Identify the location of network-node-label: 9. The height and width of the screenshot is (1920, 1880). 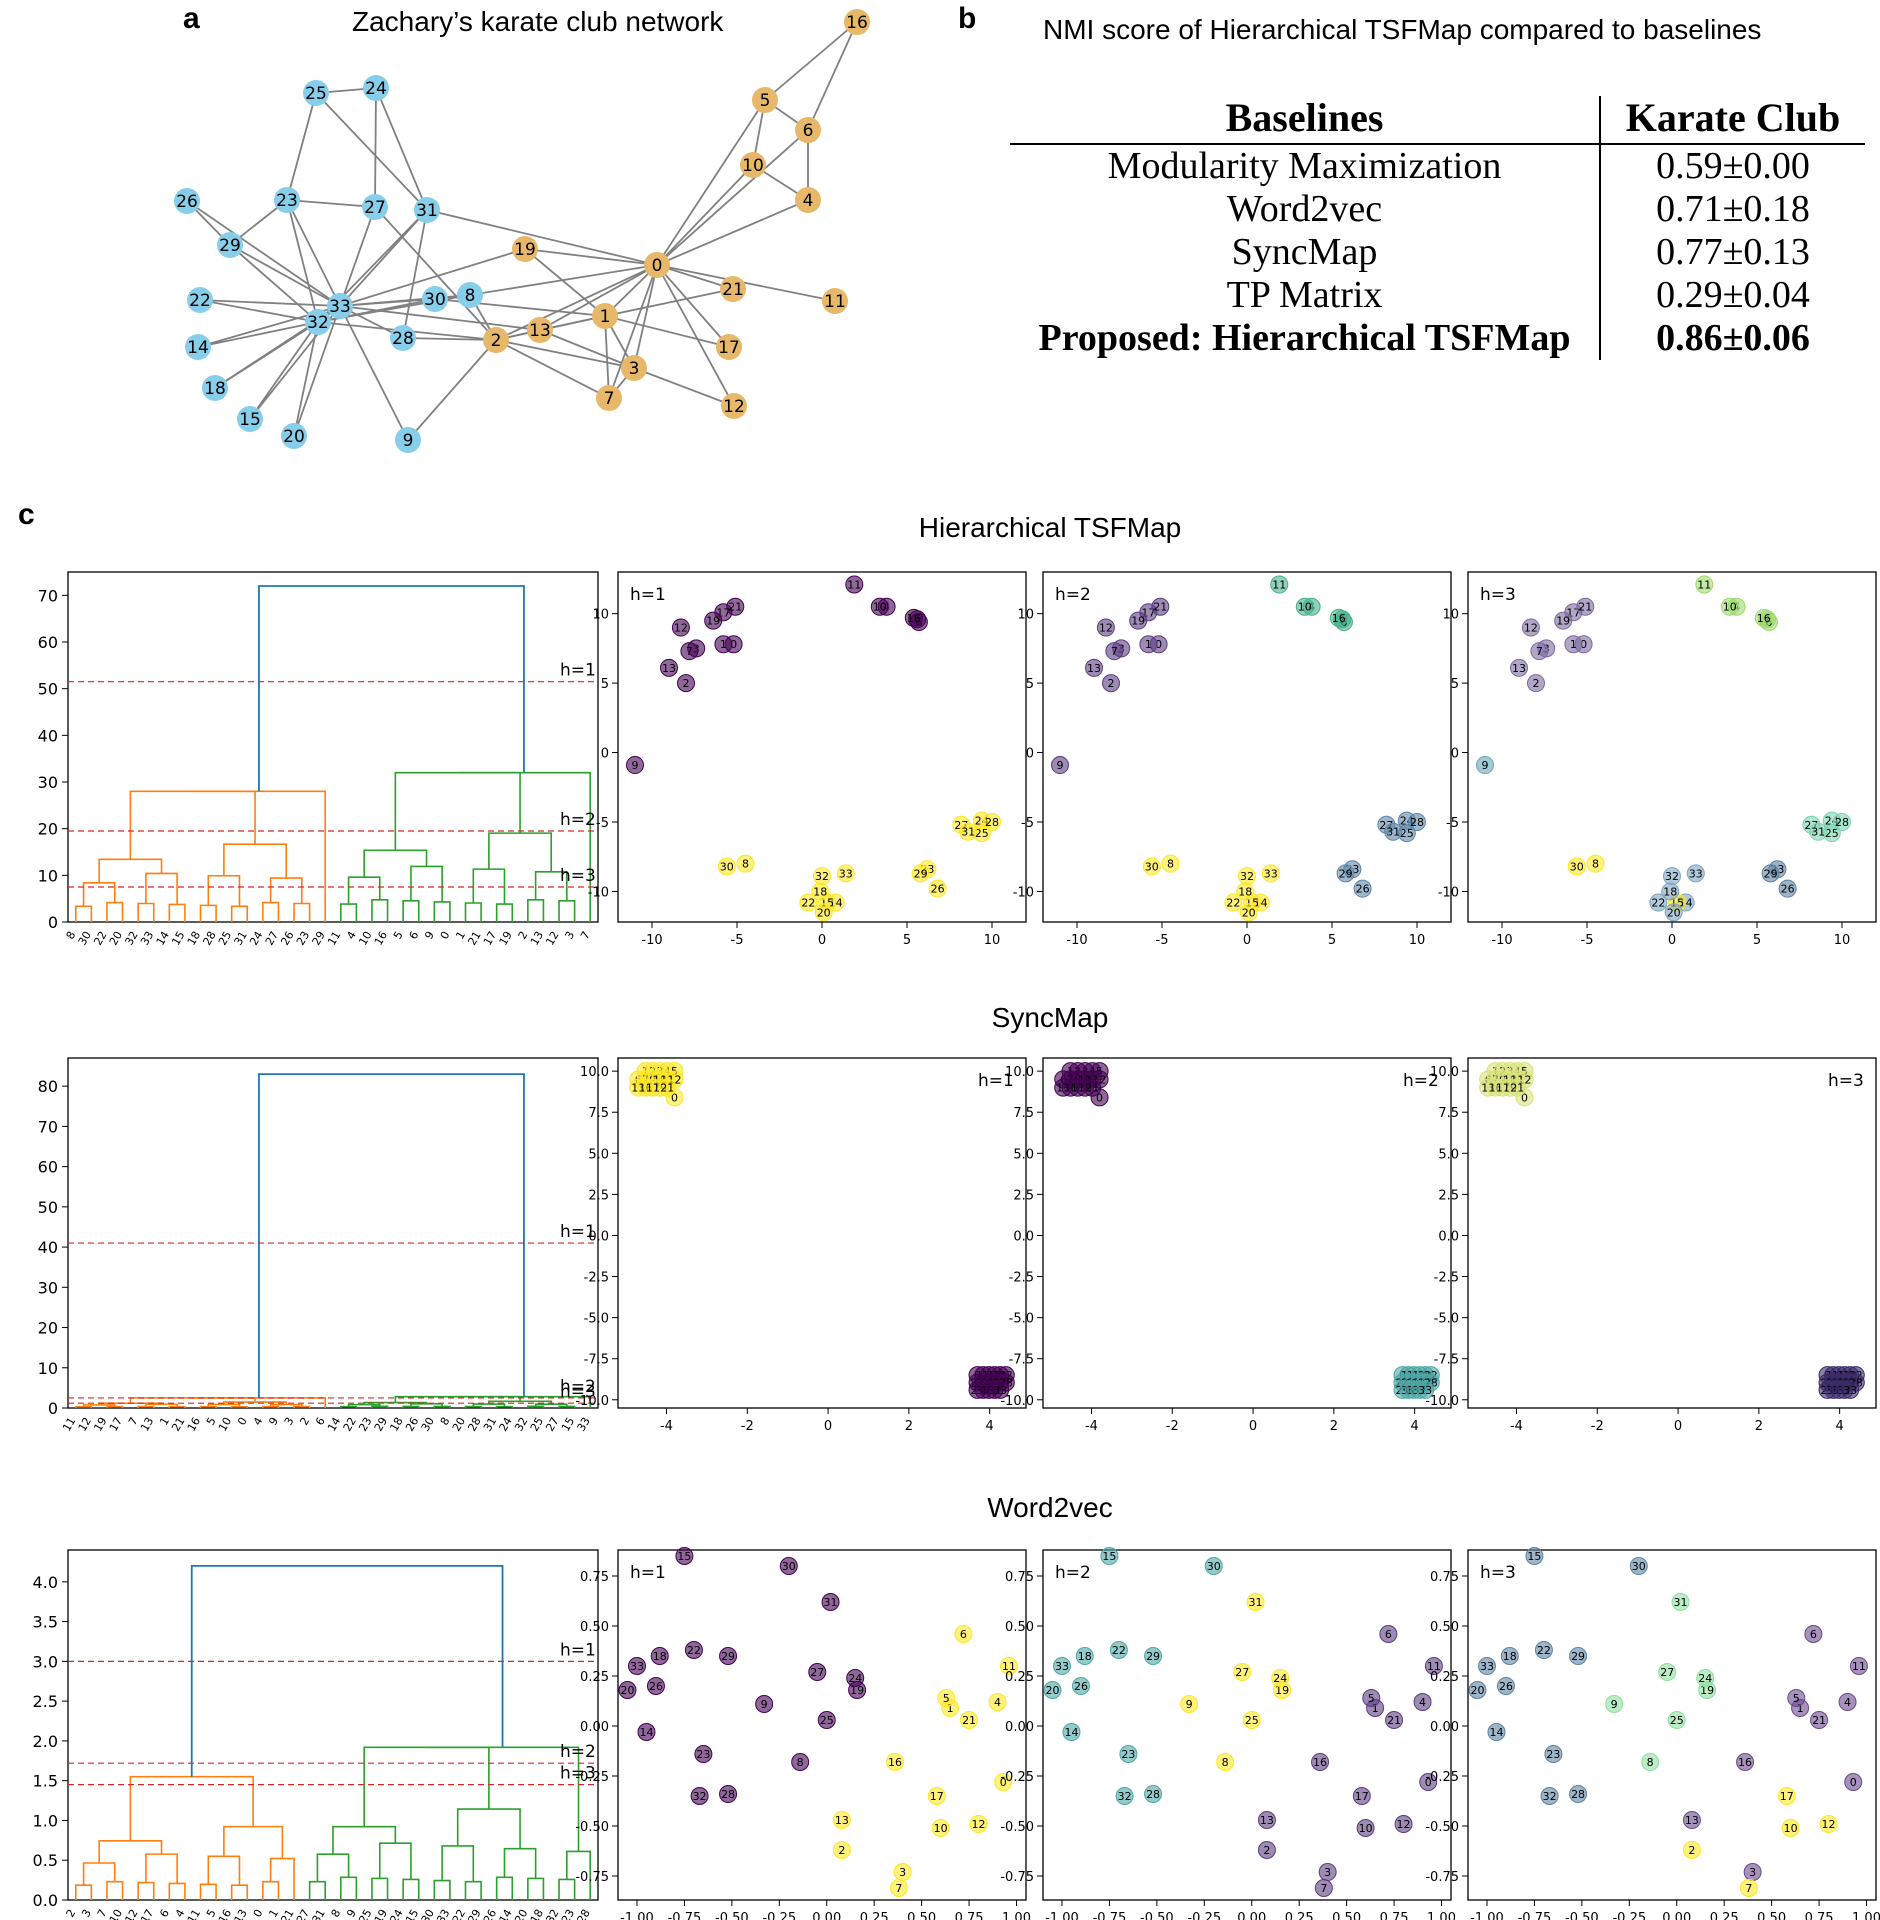
(408, 441).